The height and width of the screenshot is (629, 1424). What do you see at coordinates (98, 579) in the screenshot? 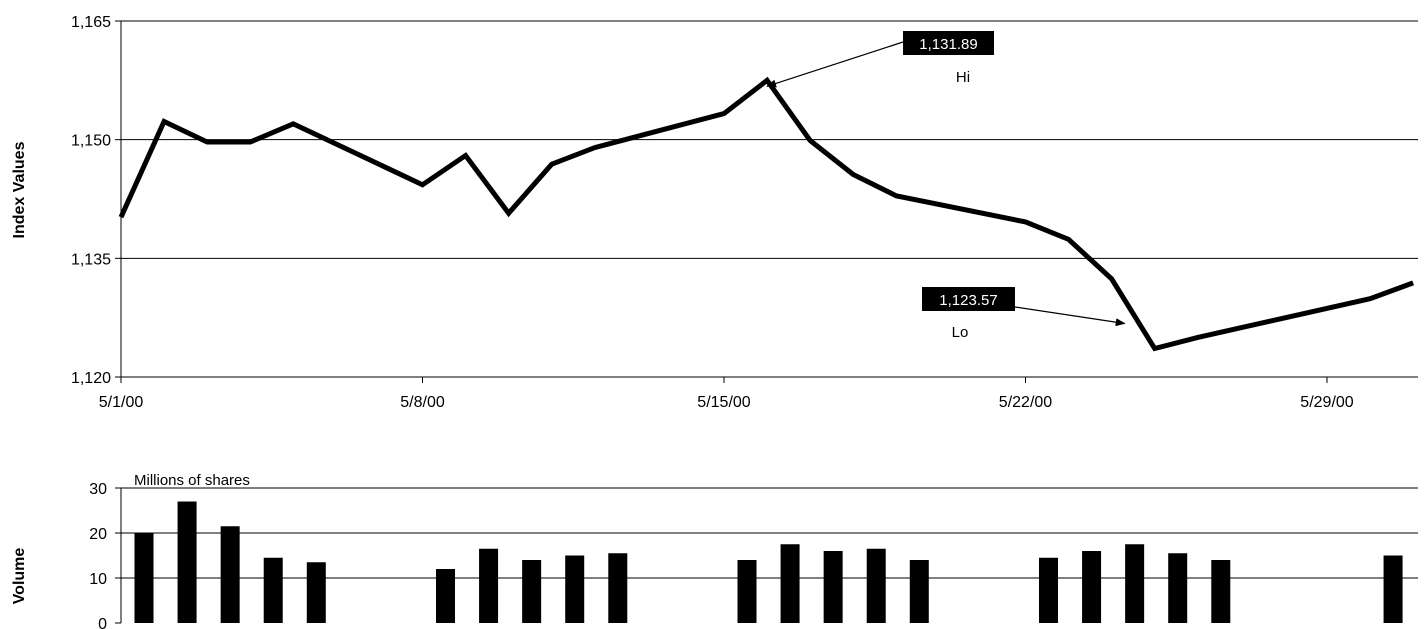
I see `volume-y-tick-label: 10` at bounding box center [98, 579].